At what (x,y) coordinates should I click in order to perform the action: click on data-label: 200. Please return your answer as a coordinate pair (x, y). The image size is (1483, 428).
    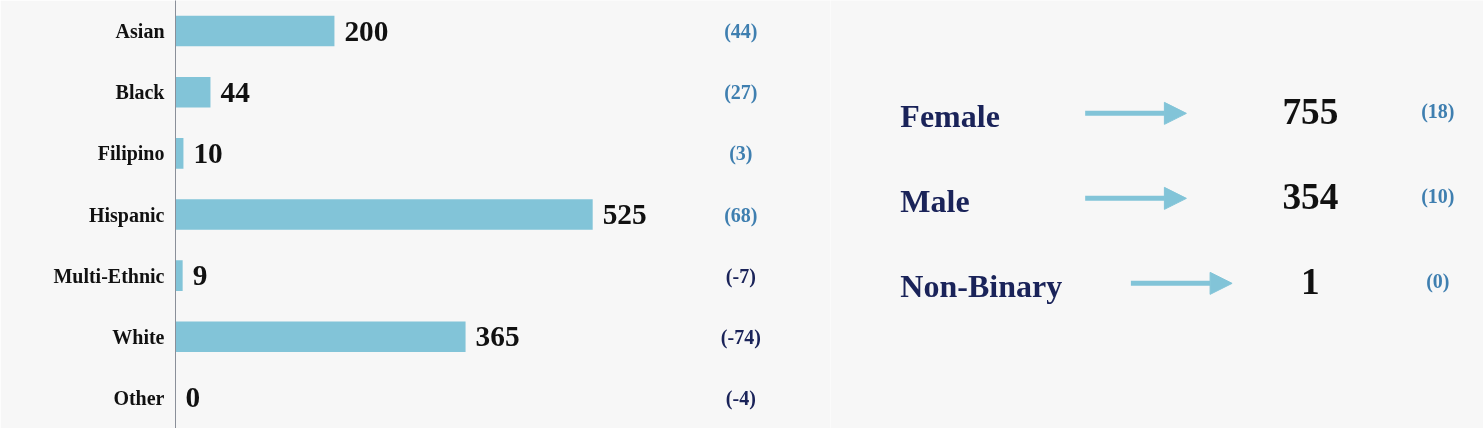
    Looking at the image, I should click on (366, 30).